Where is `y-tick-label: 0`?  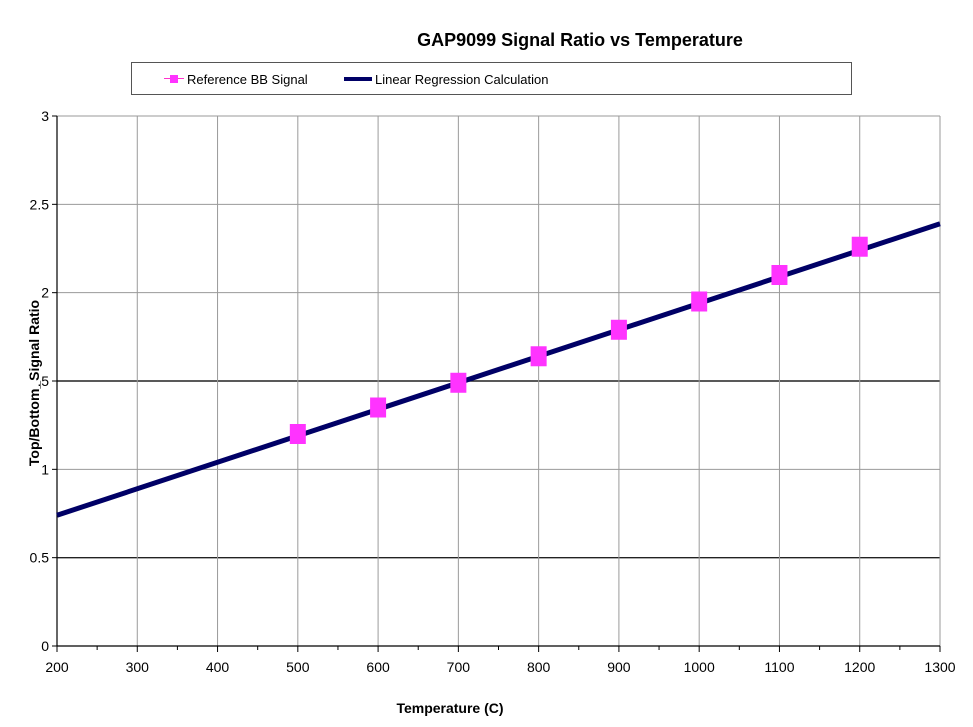
y-tick-label: 0 is located at coordinates (45, 646).